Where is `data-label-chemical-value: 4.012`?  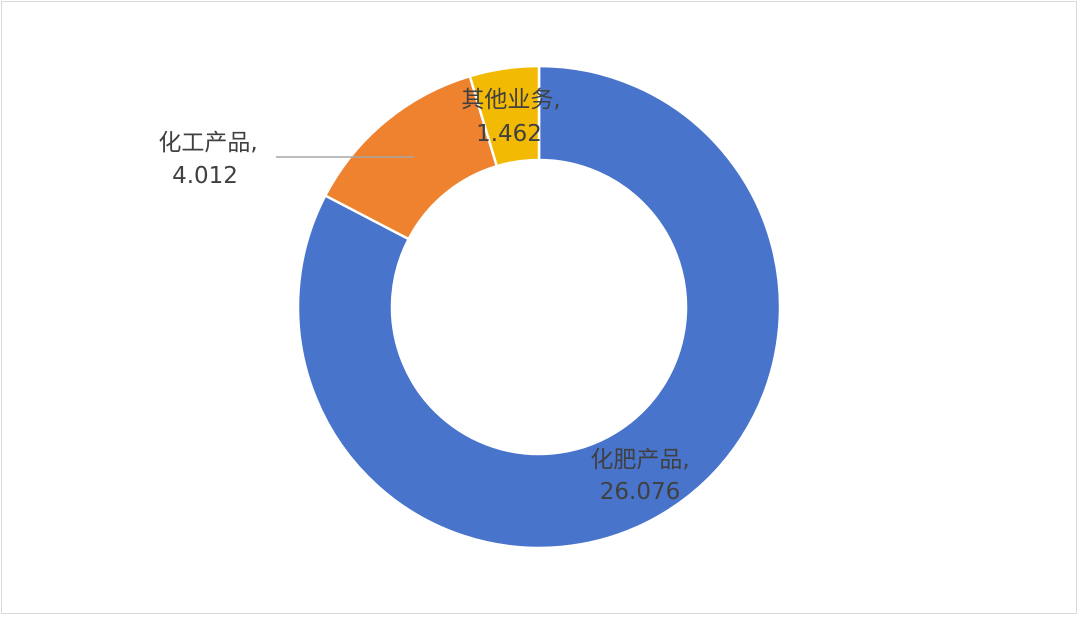
data-label-chemical-value: 4.012 is located at coordinates (205, 176).